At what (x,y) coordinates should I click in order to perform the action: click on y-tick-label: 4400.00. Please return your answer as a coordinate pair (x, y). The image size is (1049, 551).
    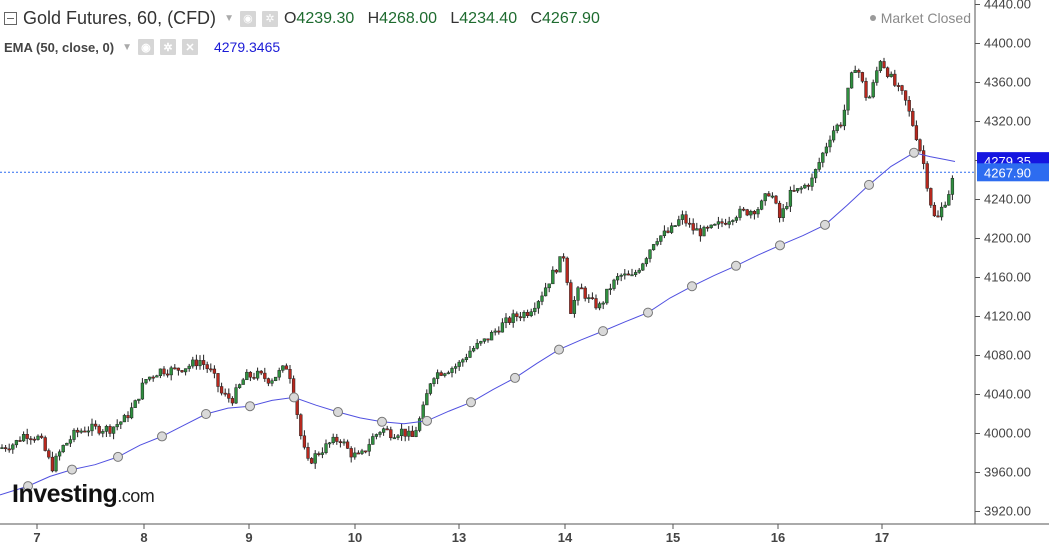
    Looking at the image, I should click on (1007, 43).